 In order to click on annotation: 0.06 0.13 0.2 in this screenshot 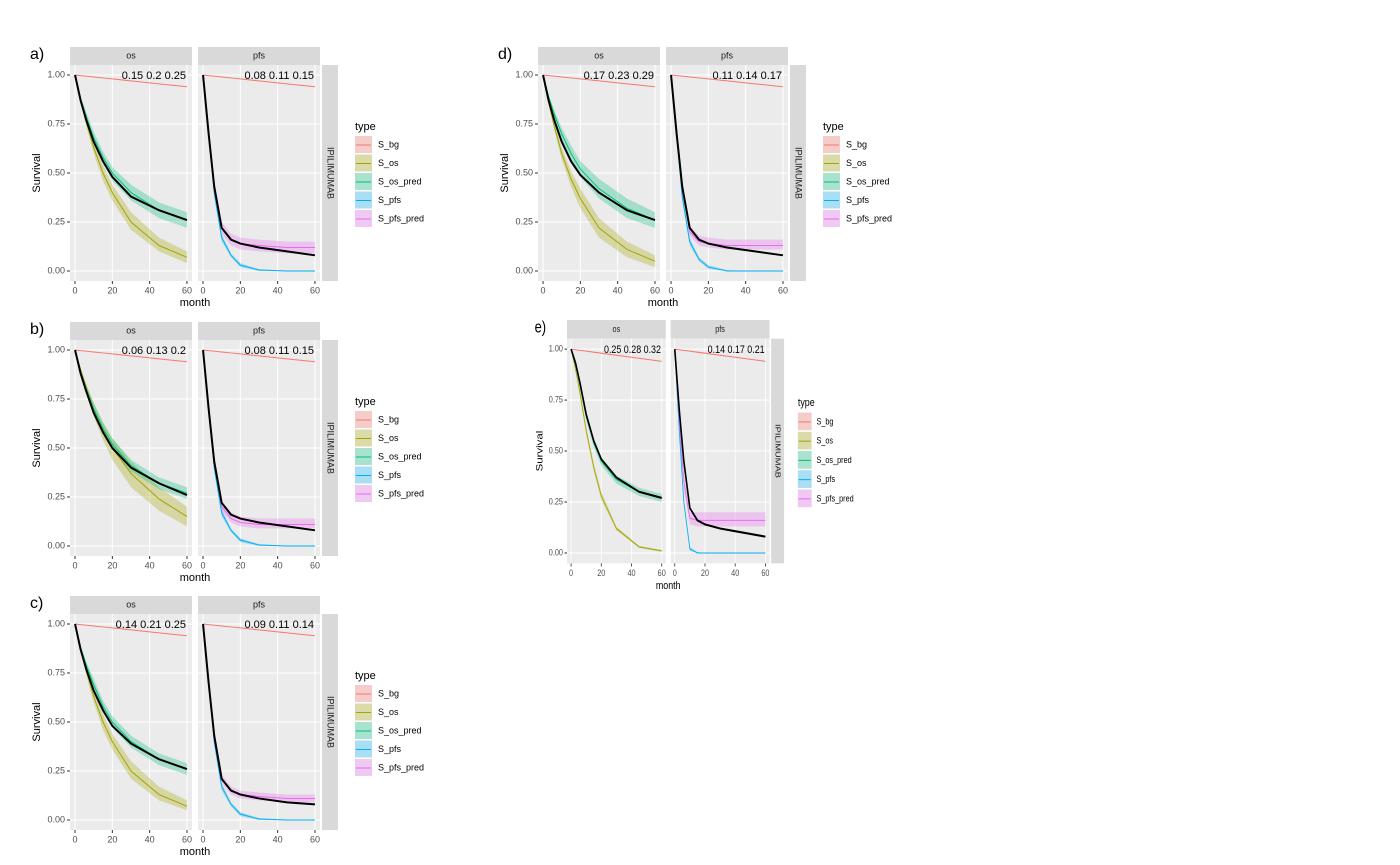, I will do `click(154, 351)`.